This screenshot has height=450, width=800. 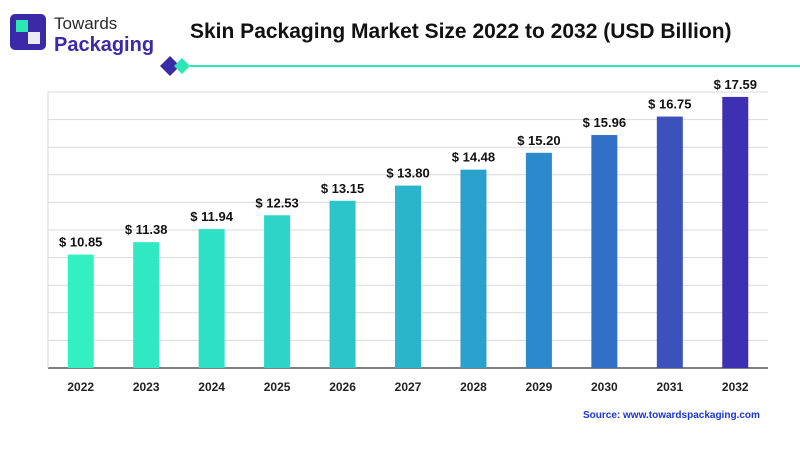 I want to click on x-tick-2031: 2031, so click(x=669, y=387).